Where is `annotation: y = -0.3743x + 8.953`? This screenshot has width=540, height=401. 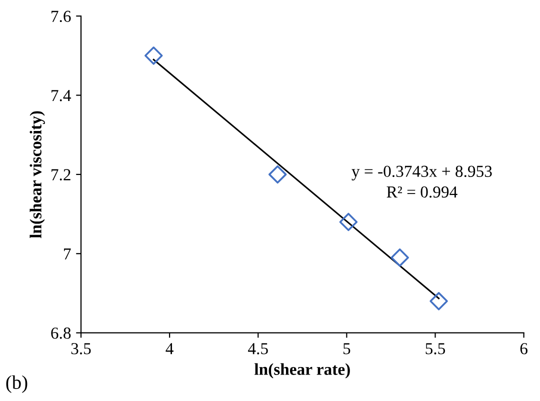 annotation: y = -0.3743x + 8.953 is located at coordinates (422, 173).